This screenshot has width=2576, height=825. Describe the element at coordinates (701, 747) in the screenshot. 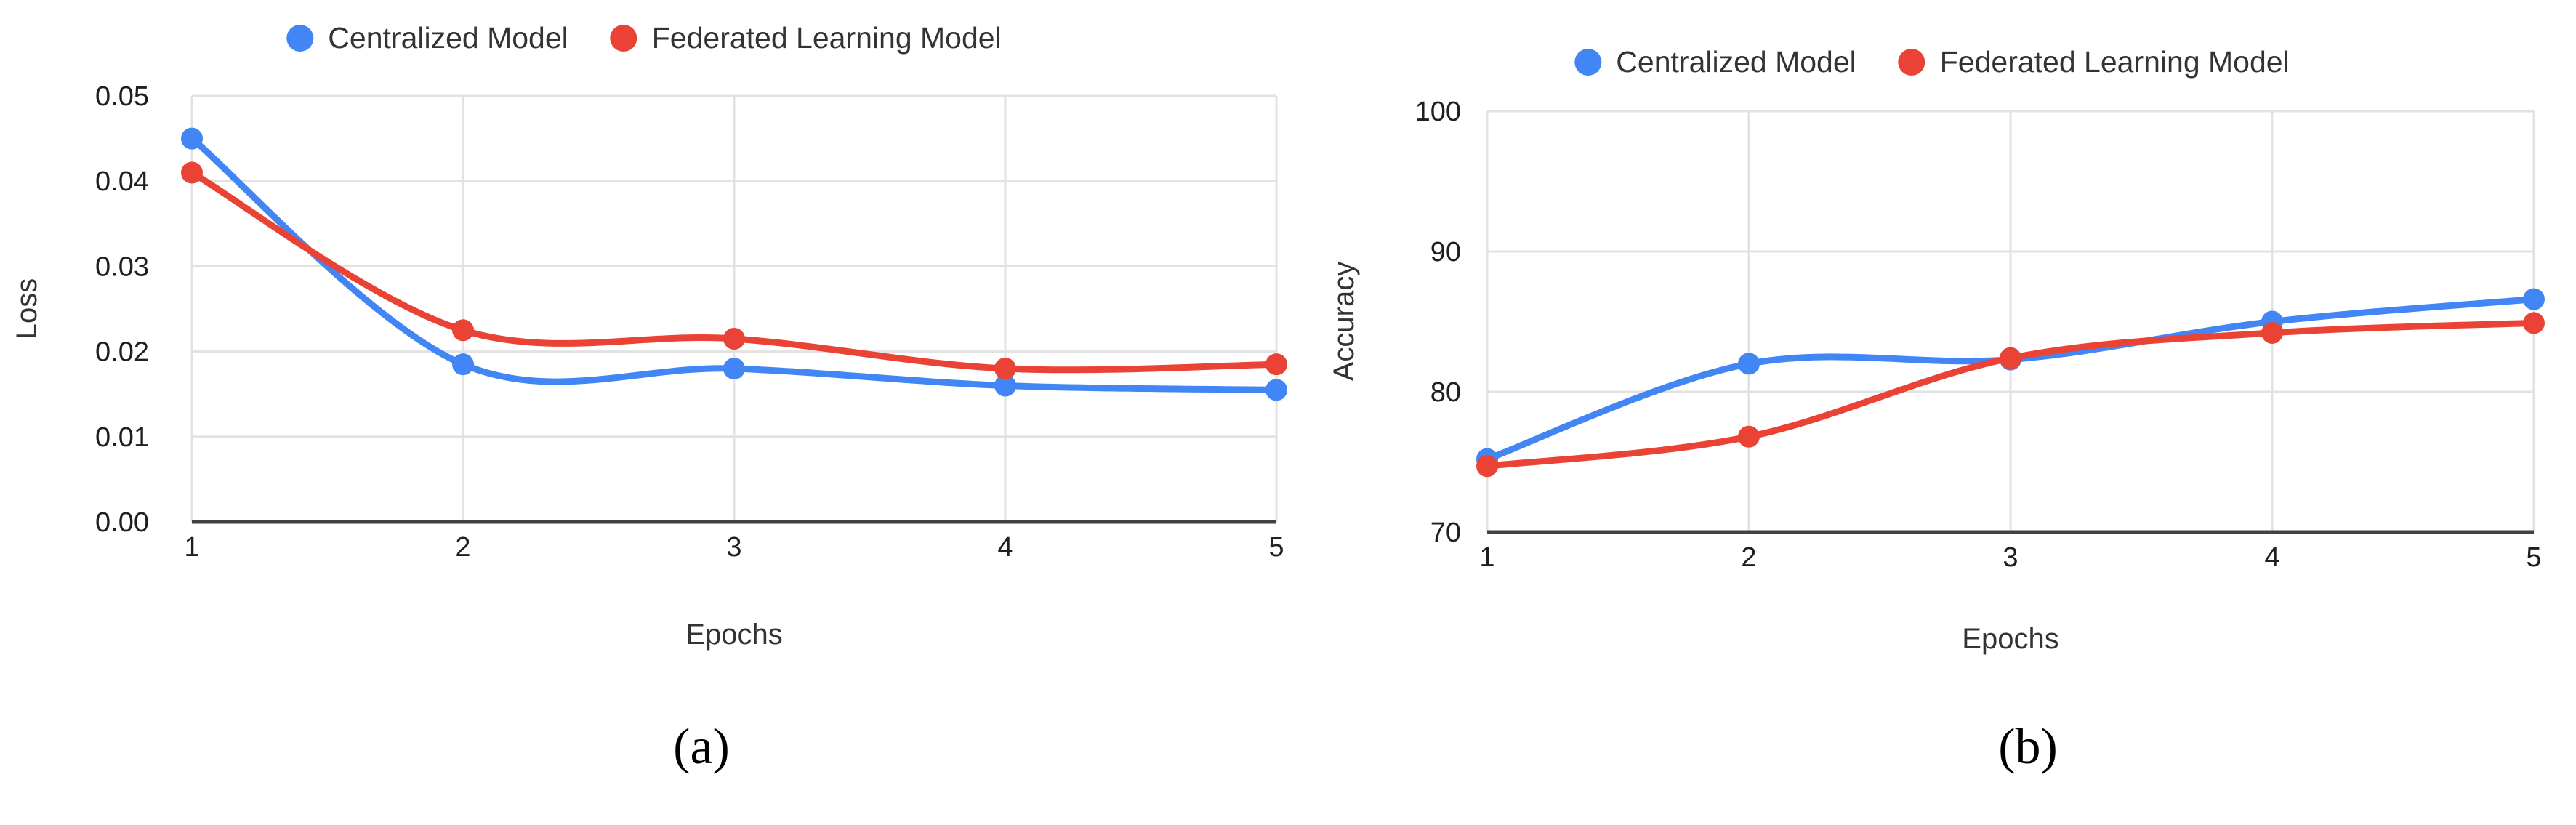

I see `caption-a: (a)` at that location.